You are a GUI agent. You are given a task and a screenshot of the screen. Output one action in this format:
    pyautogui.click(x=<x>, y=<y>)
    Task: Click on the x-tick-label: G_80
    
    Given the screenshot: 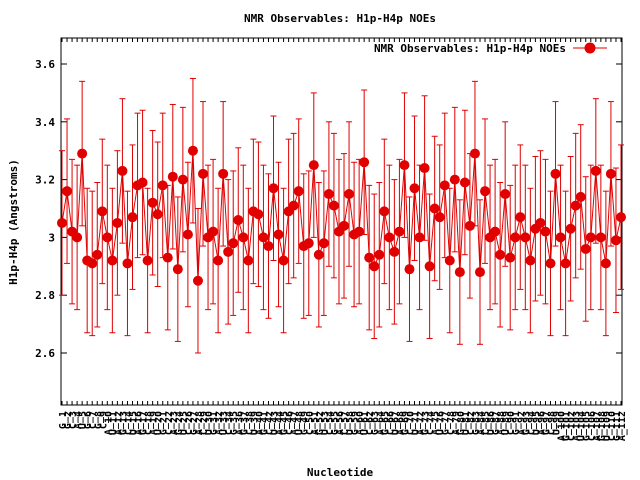 What is the action you would take?
    pyautogui.click(x=461, y=423)
    